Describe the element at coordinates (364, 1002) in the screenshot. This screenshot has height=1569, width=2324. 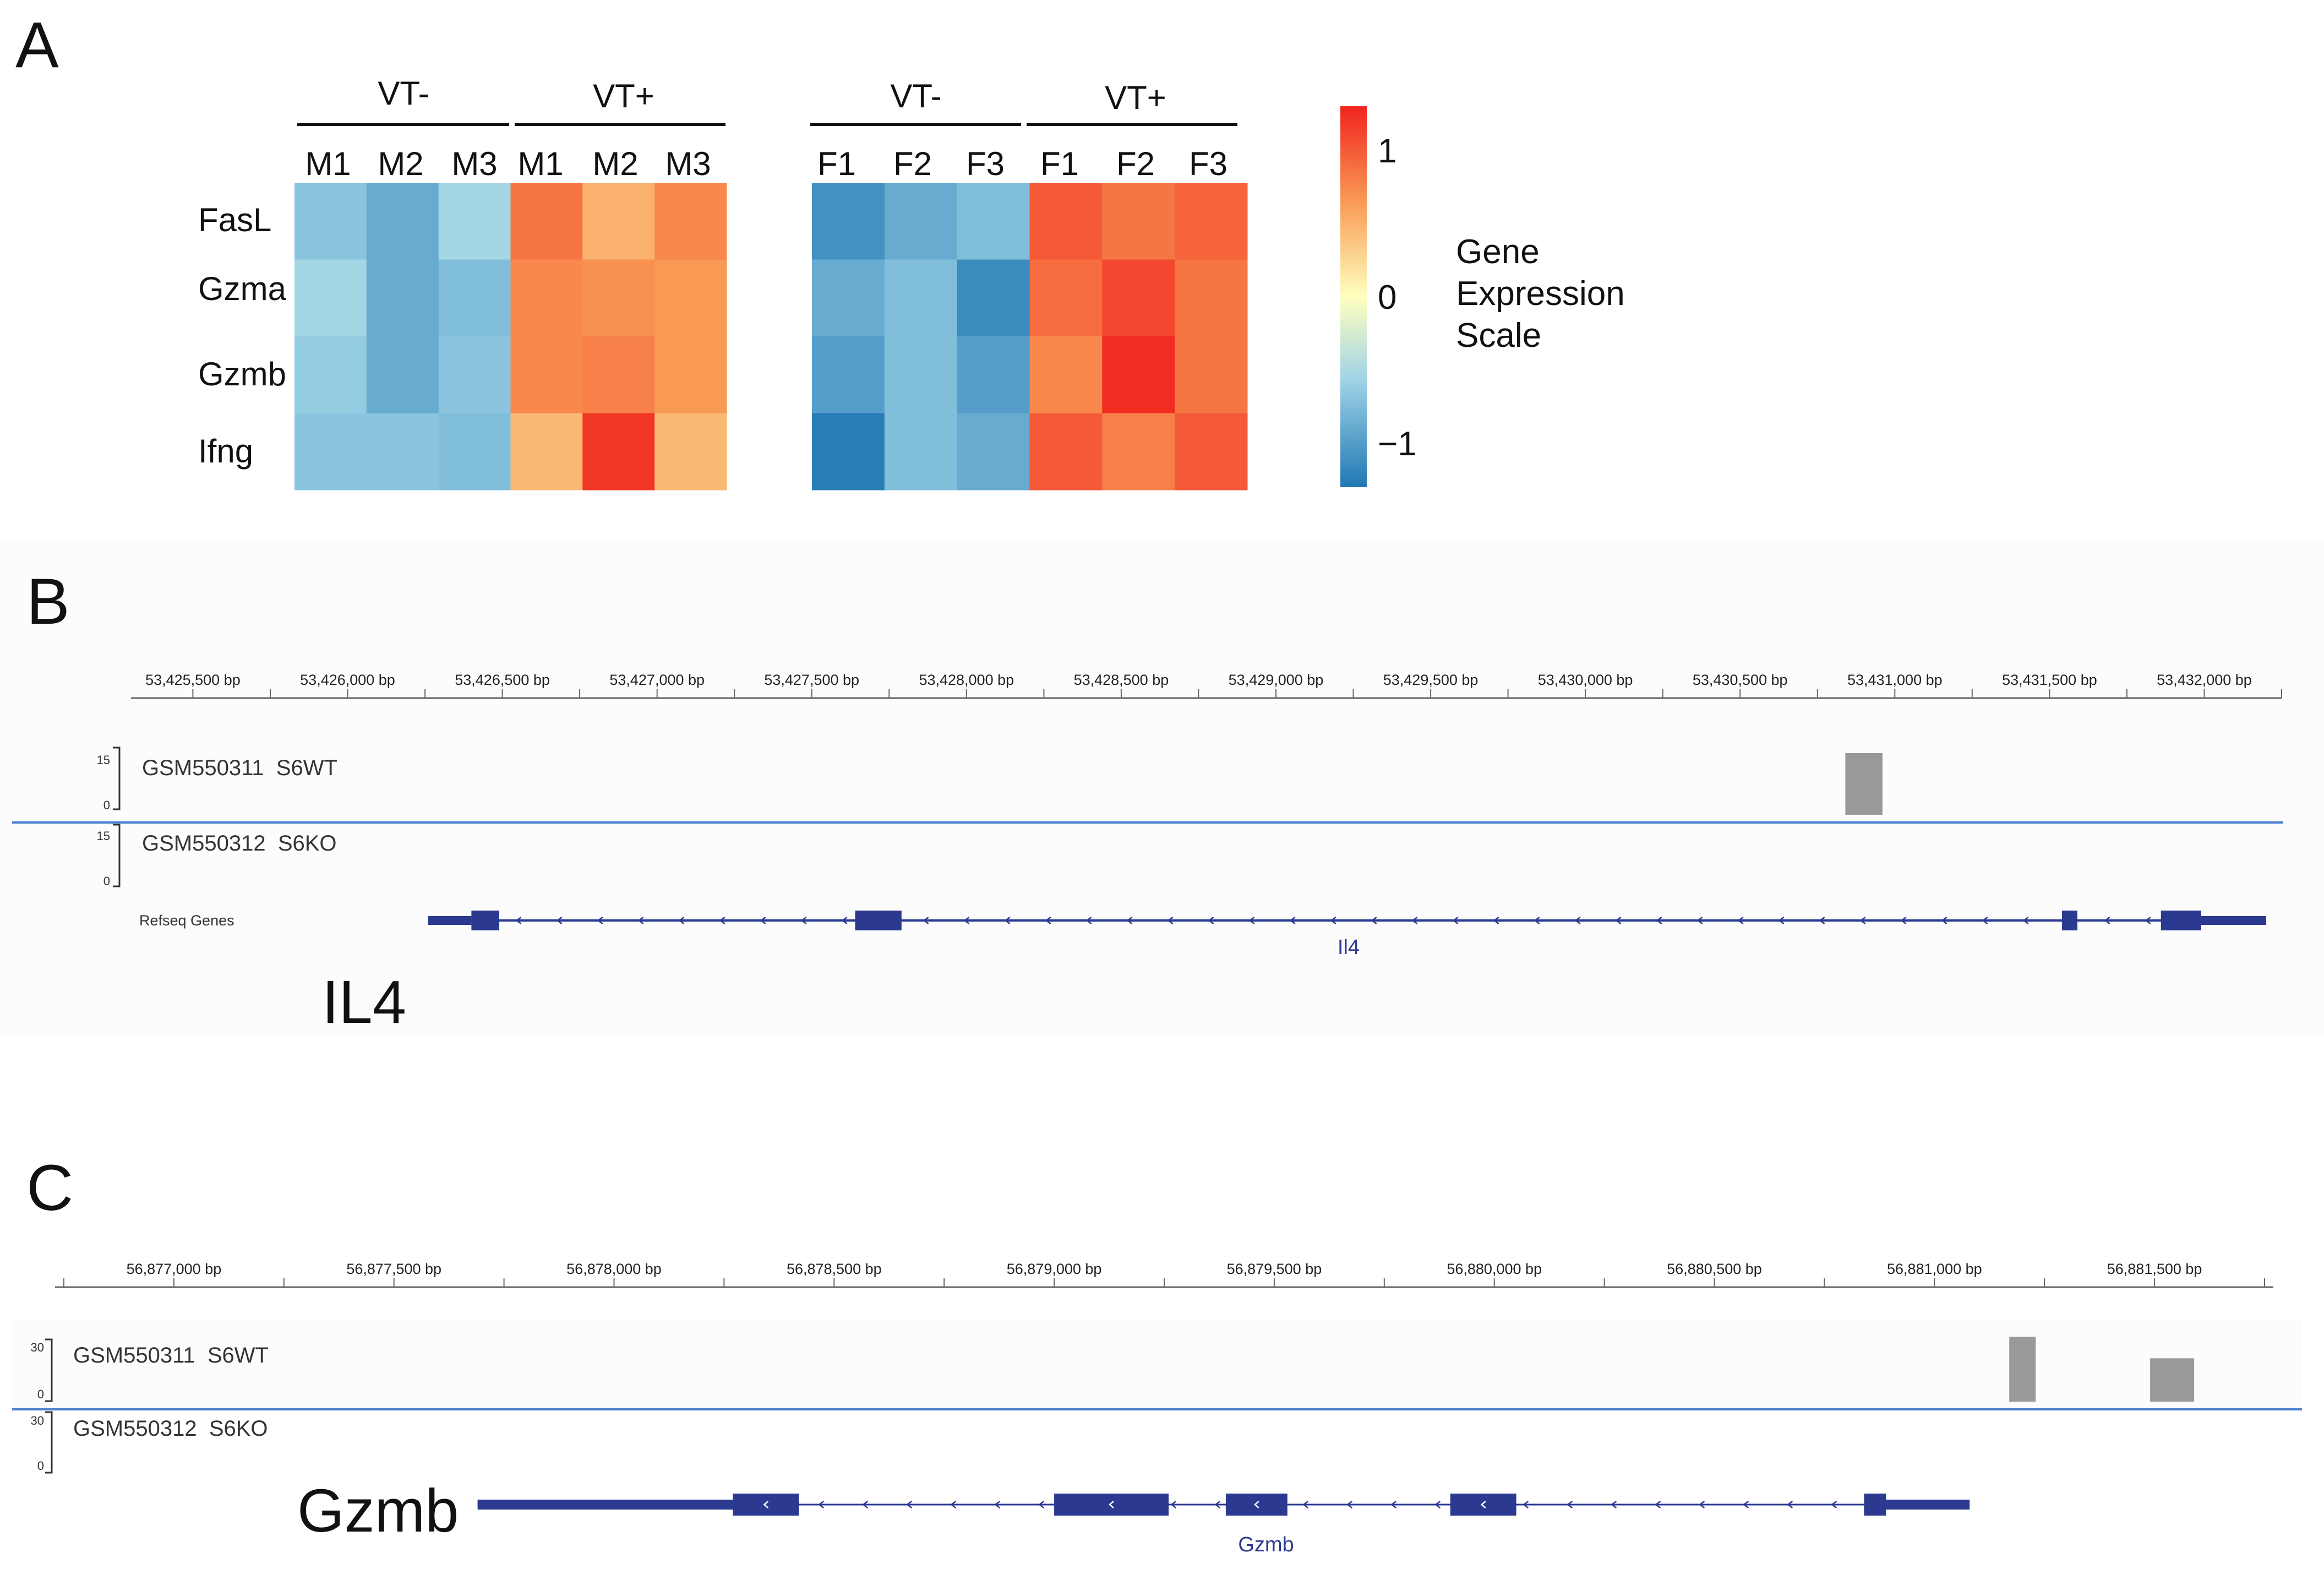
I see `gene-caption: IL4` at that location.